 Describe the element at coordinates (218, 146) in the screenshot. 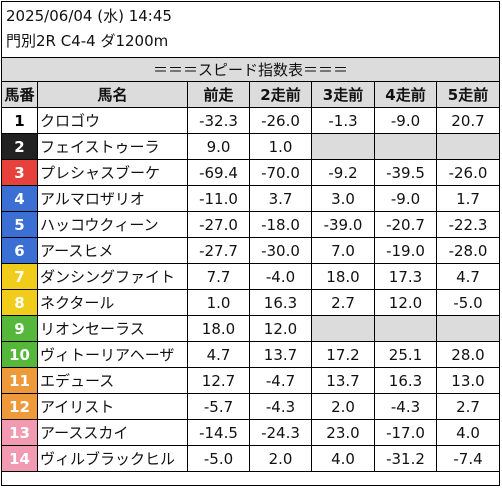

I see `speed-index-cell: 9.0` at that location.